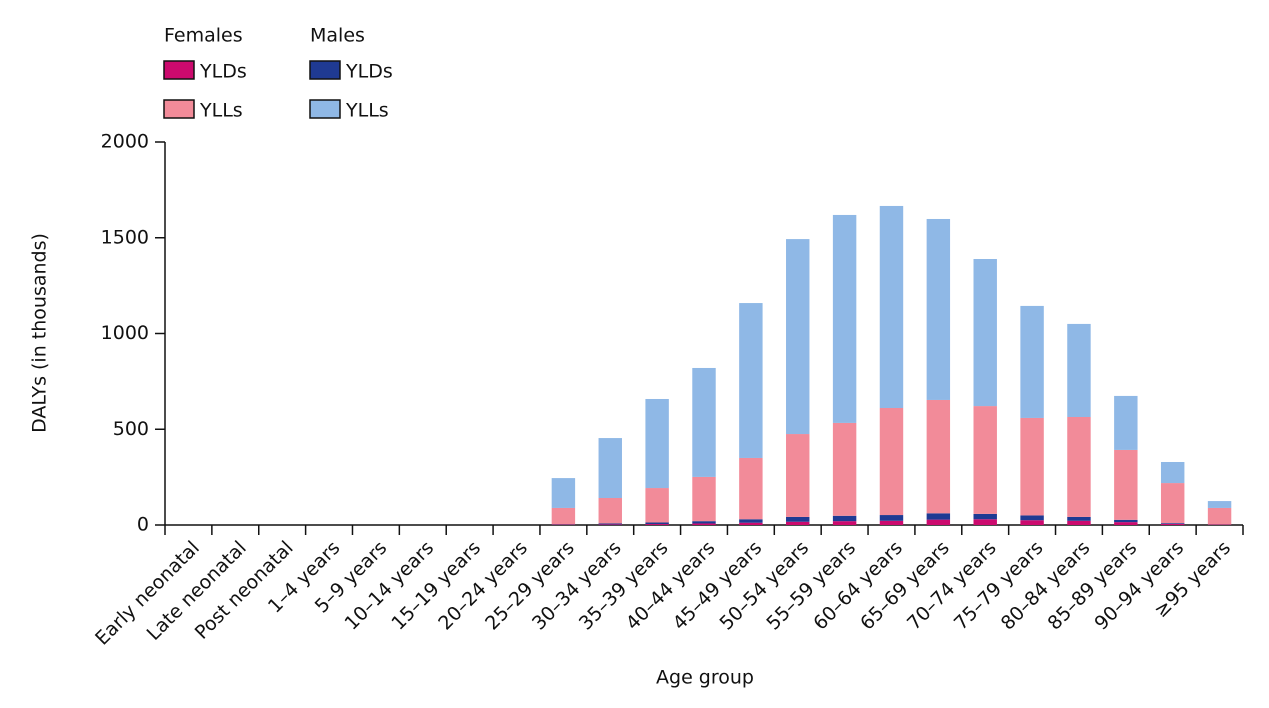 This screenshot has height=708, width=1269. What do you see at coordinates (131, 429) in the screenshot?
I see `y-tick-label: 500` at bounding box center [131, 429].